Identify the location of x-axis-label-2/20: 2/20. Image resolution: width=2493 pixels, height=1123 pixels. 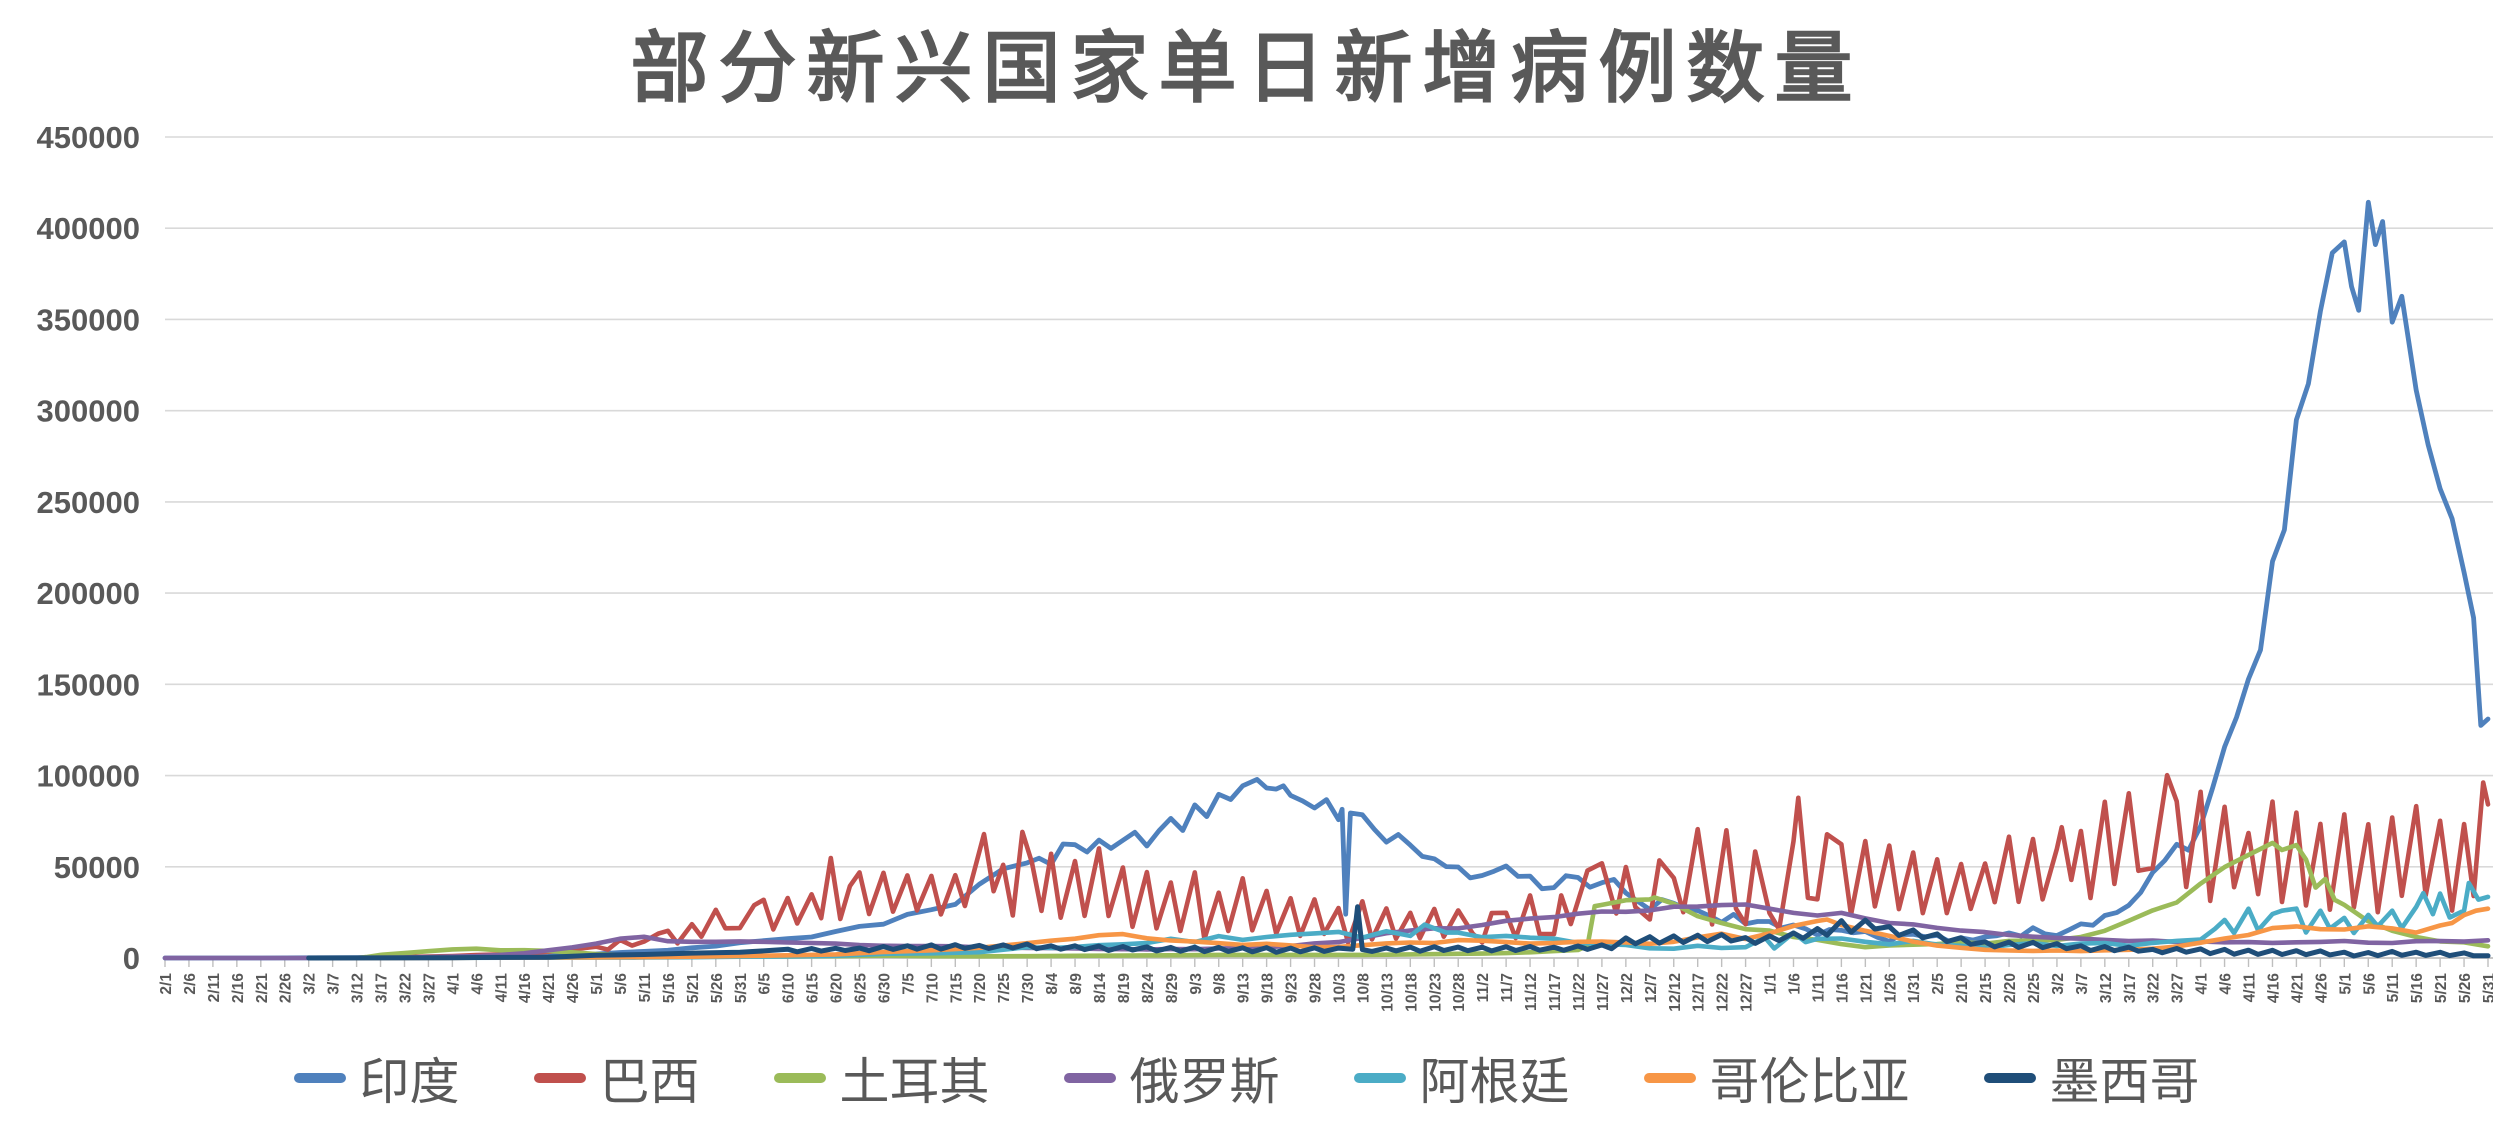
(2010, 988).